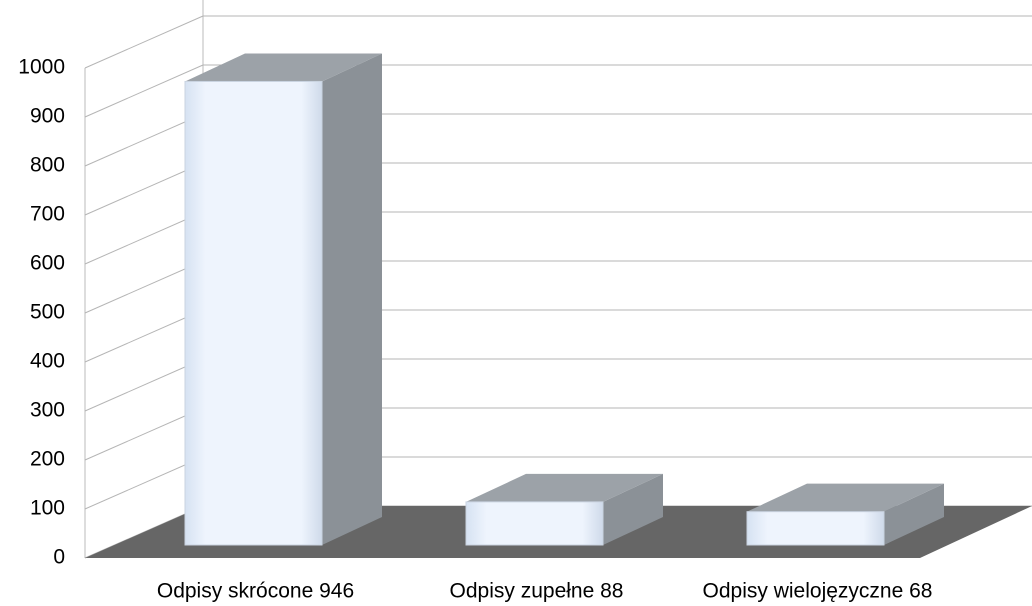 Image resolution: width=1032 pixels, height=606 pixels. I want to click on x-tick-label: Odpisy wielojęzyczne 68, so click(818, 591).